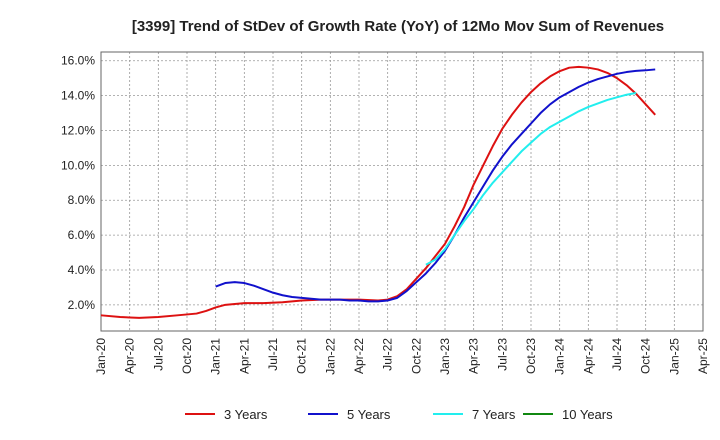 The width and height of the screenshot is (720, 440). What do you see at coordinates (216, 356) in the screenshot?
I see `x-tick-label: Jan-21` at bounding box center [216, 356].